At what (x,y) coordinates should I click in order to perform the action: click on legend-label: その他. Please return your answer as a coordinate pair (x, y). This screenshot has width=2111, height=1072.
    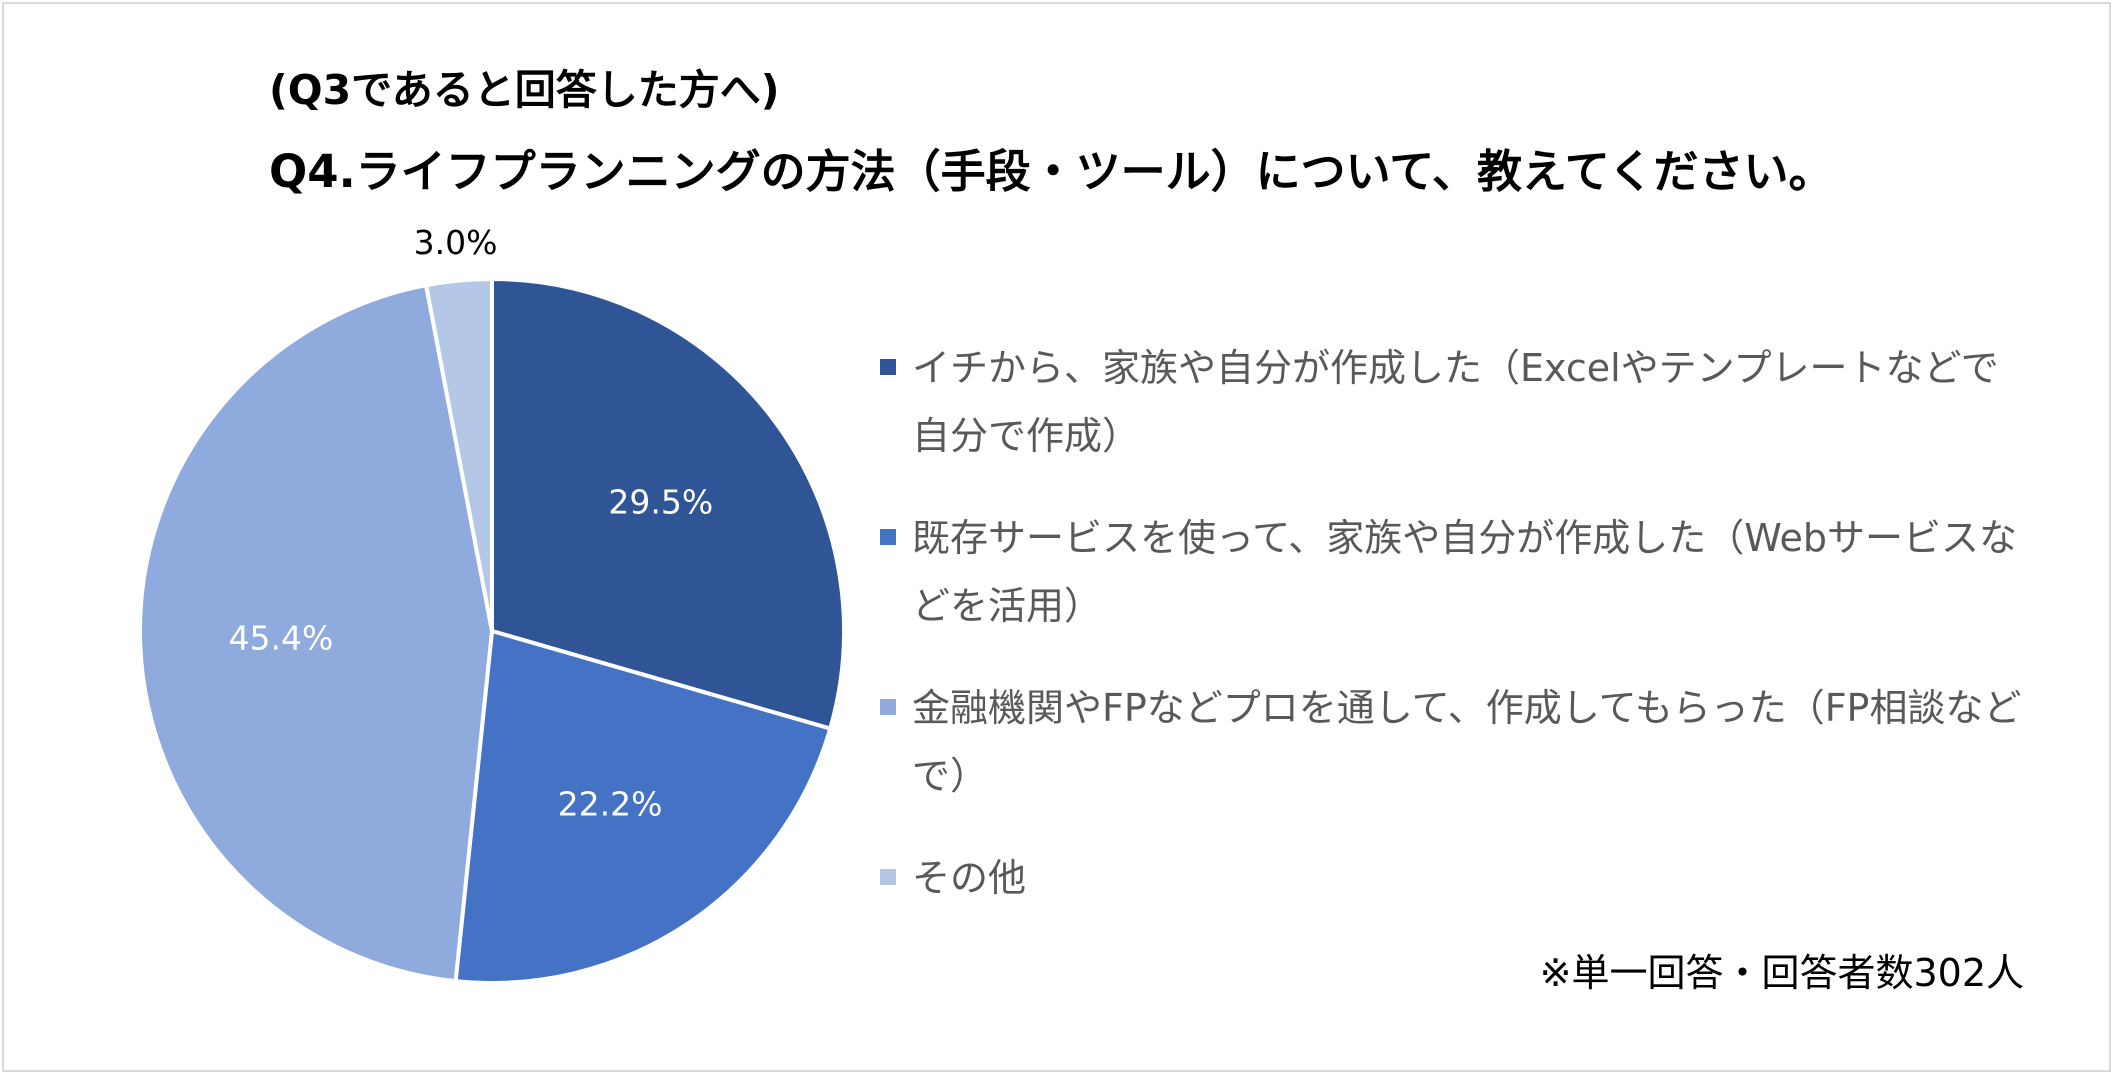
    Looking at the image, I should click on (969, 878).